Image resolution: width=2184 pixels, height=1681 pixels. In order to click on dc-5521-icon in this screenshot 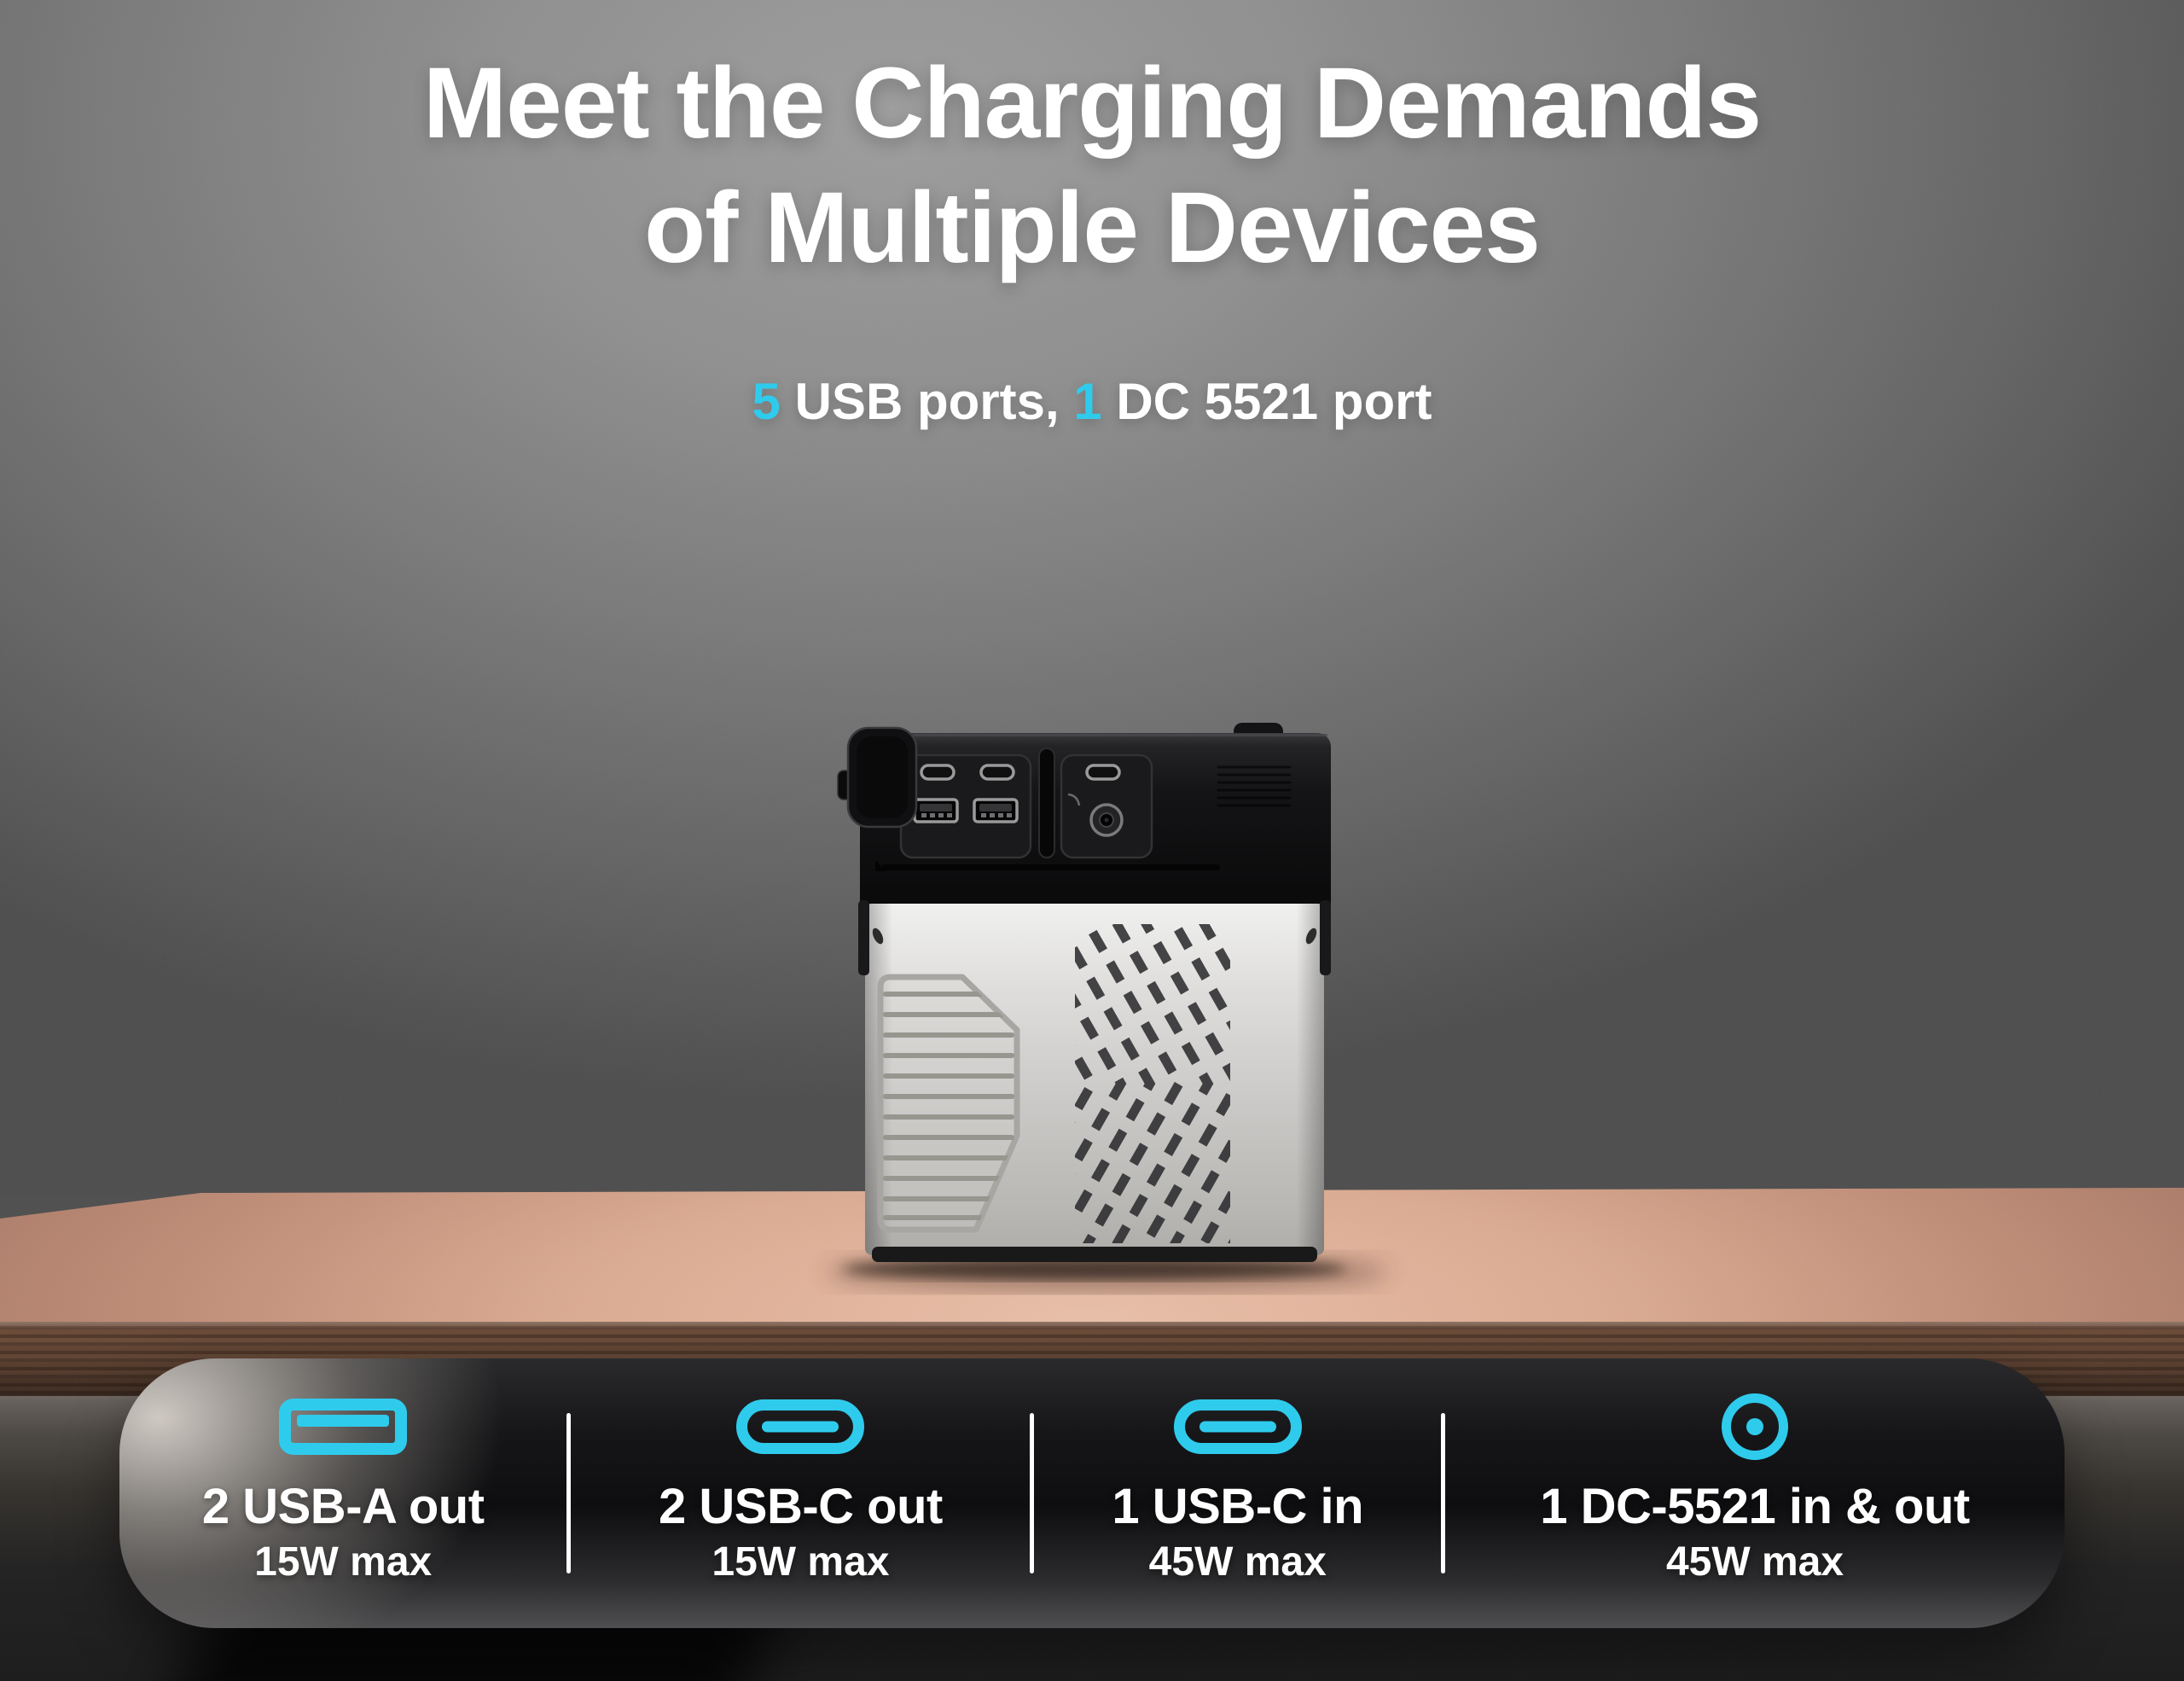, I will do `click(1755, 1426)`.